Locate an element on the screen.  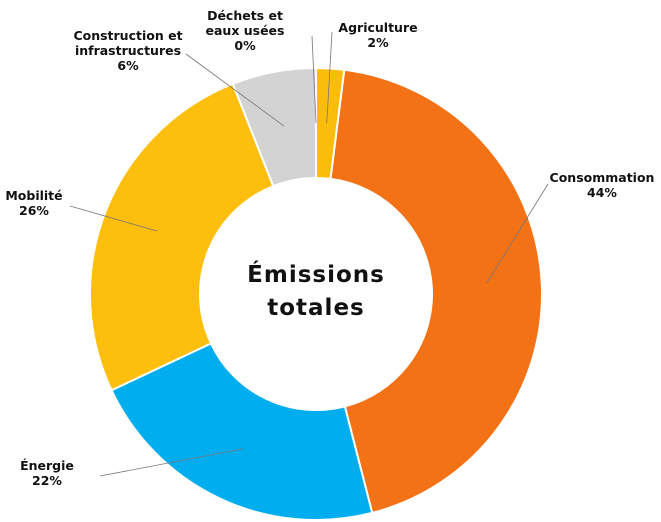
value-label: 2% is located at coordinates (378, 42).